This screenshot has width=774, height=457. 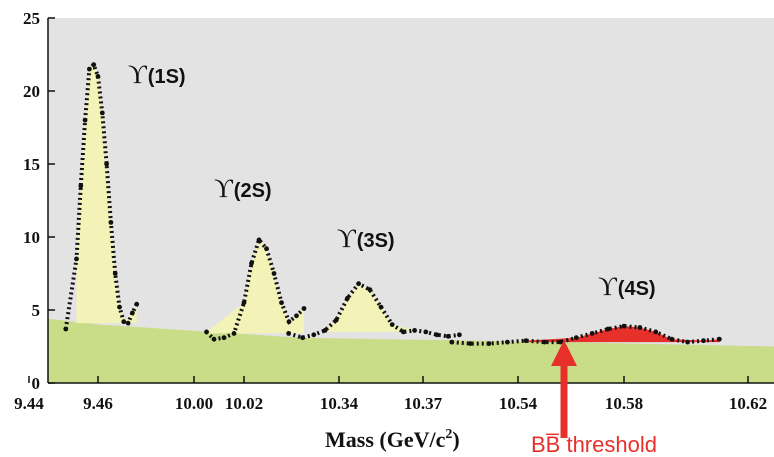 What do you see at coordinates (106, 194) in the screenshot?
I see `peak-fill-1s` at bounding box center [106, 194].